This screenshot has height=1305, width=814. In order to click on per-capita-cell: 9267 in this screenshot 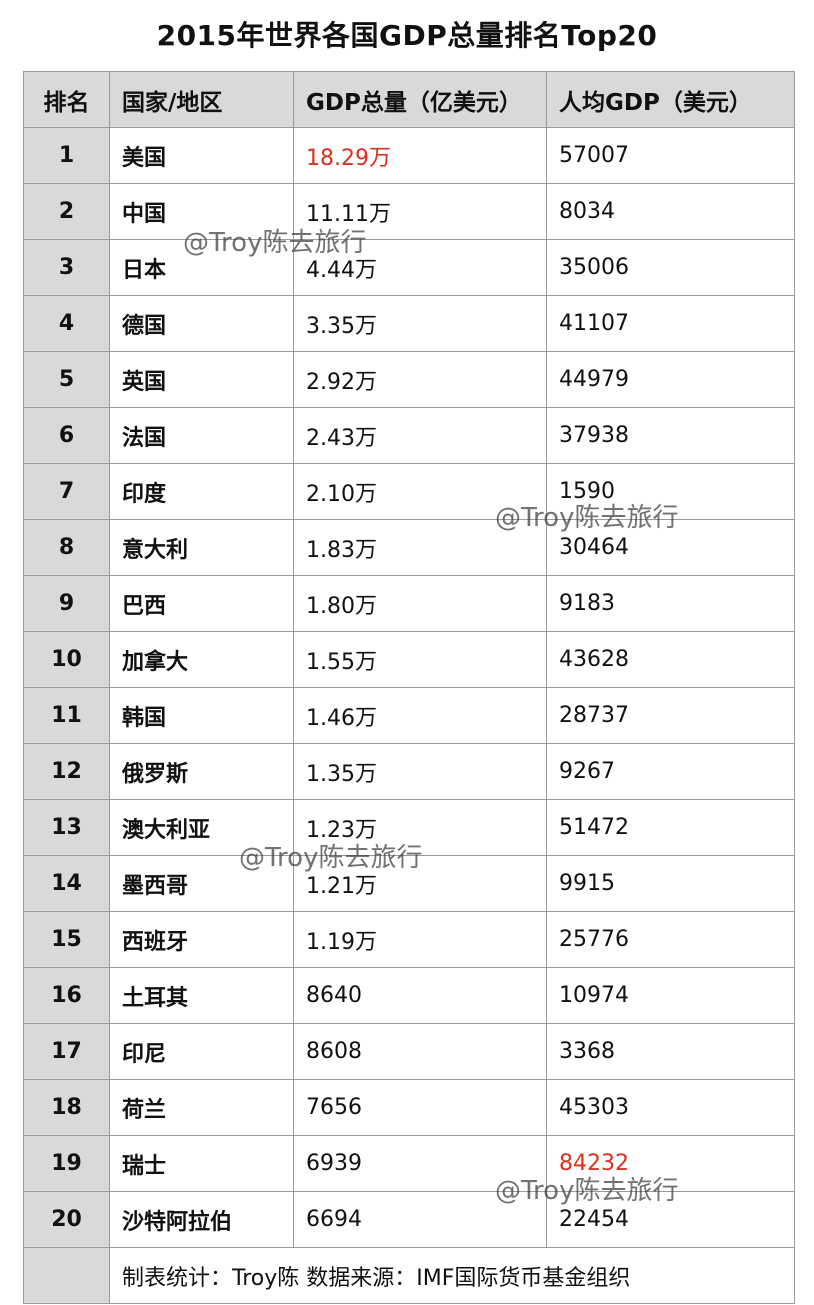, I will do `click(671, 772)`.